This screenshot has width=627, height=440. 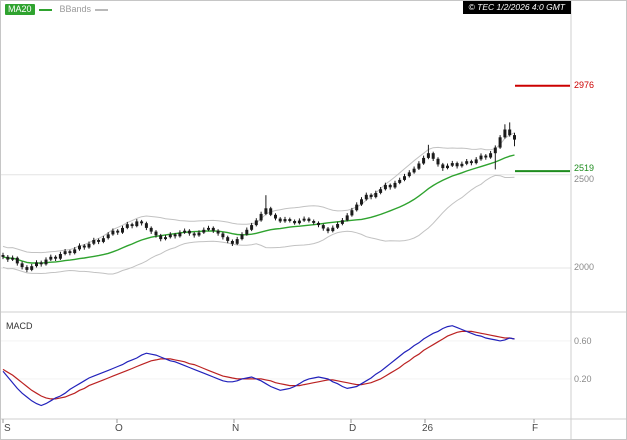 What do you see at coordinates (19, 326) in the screenshot?
I see `macd-panel-label: MACD` at bounding box center [19, 326].